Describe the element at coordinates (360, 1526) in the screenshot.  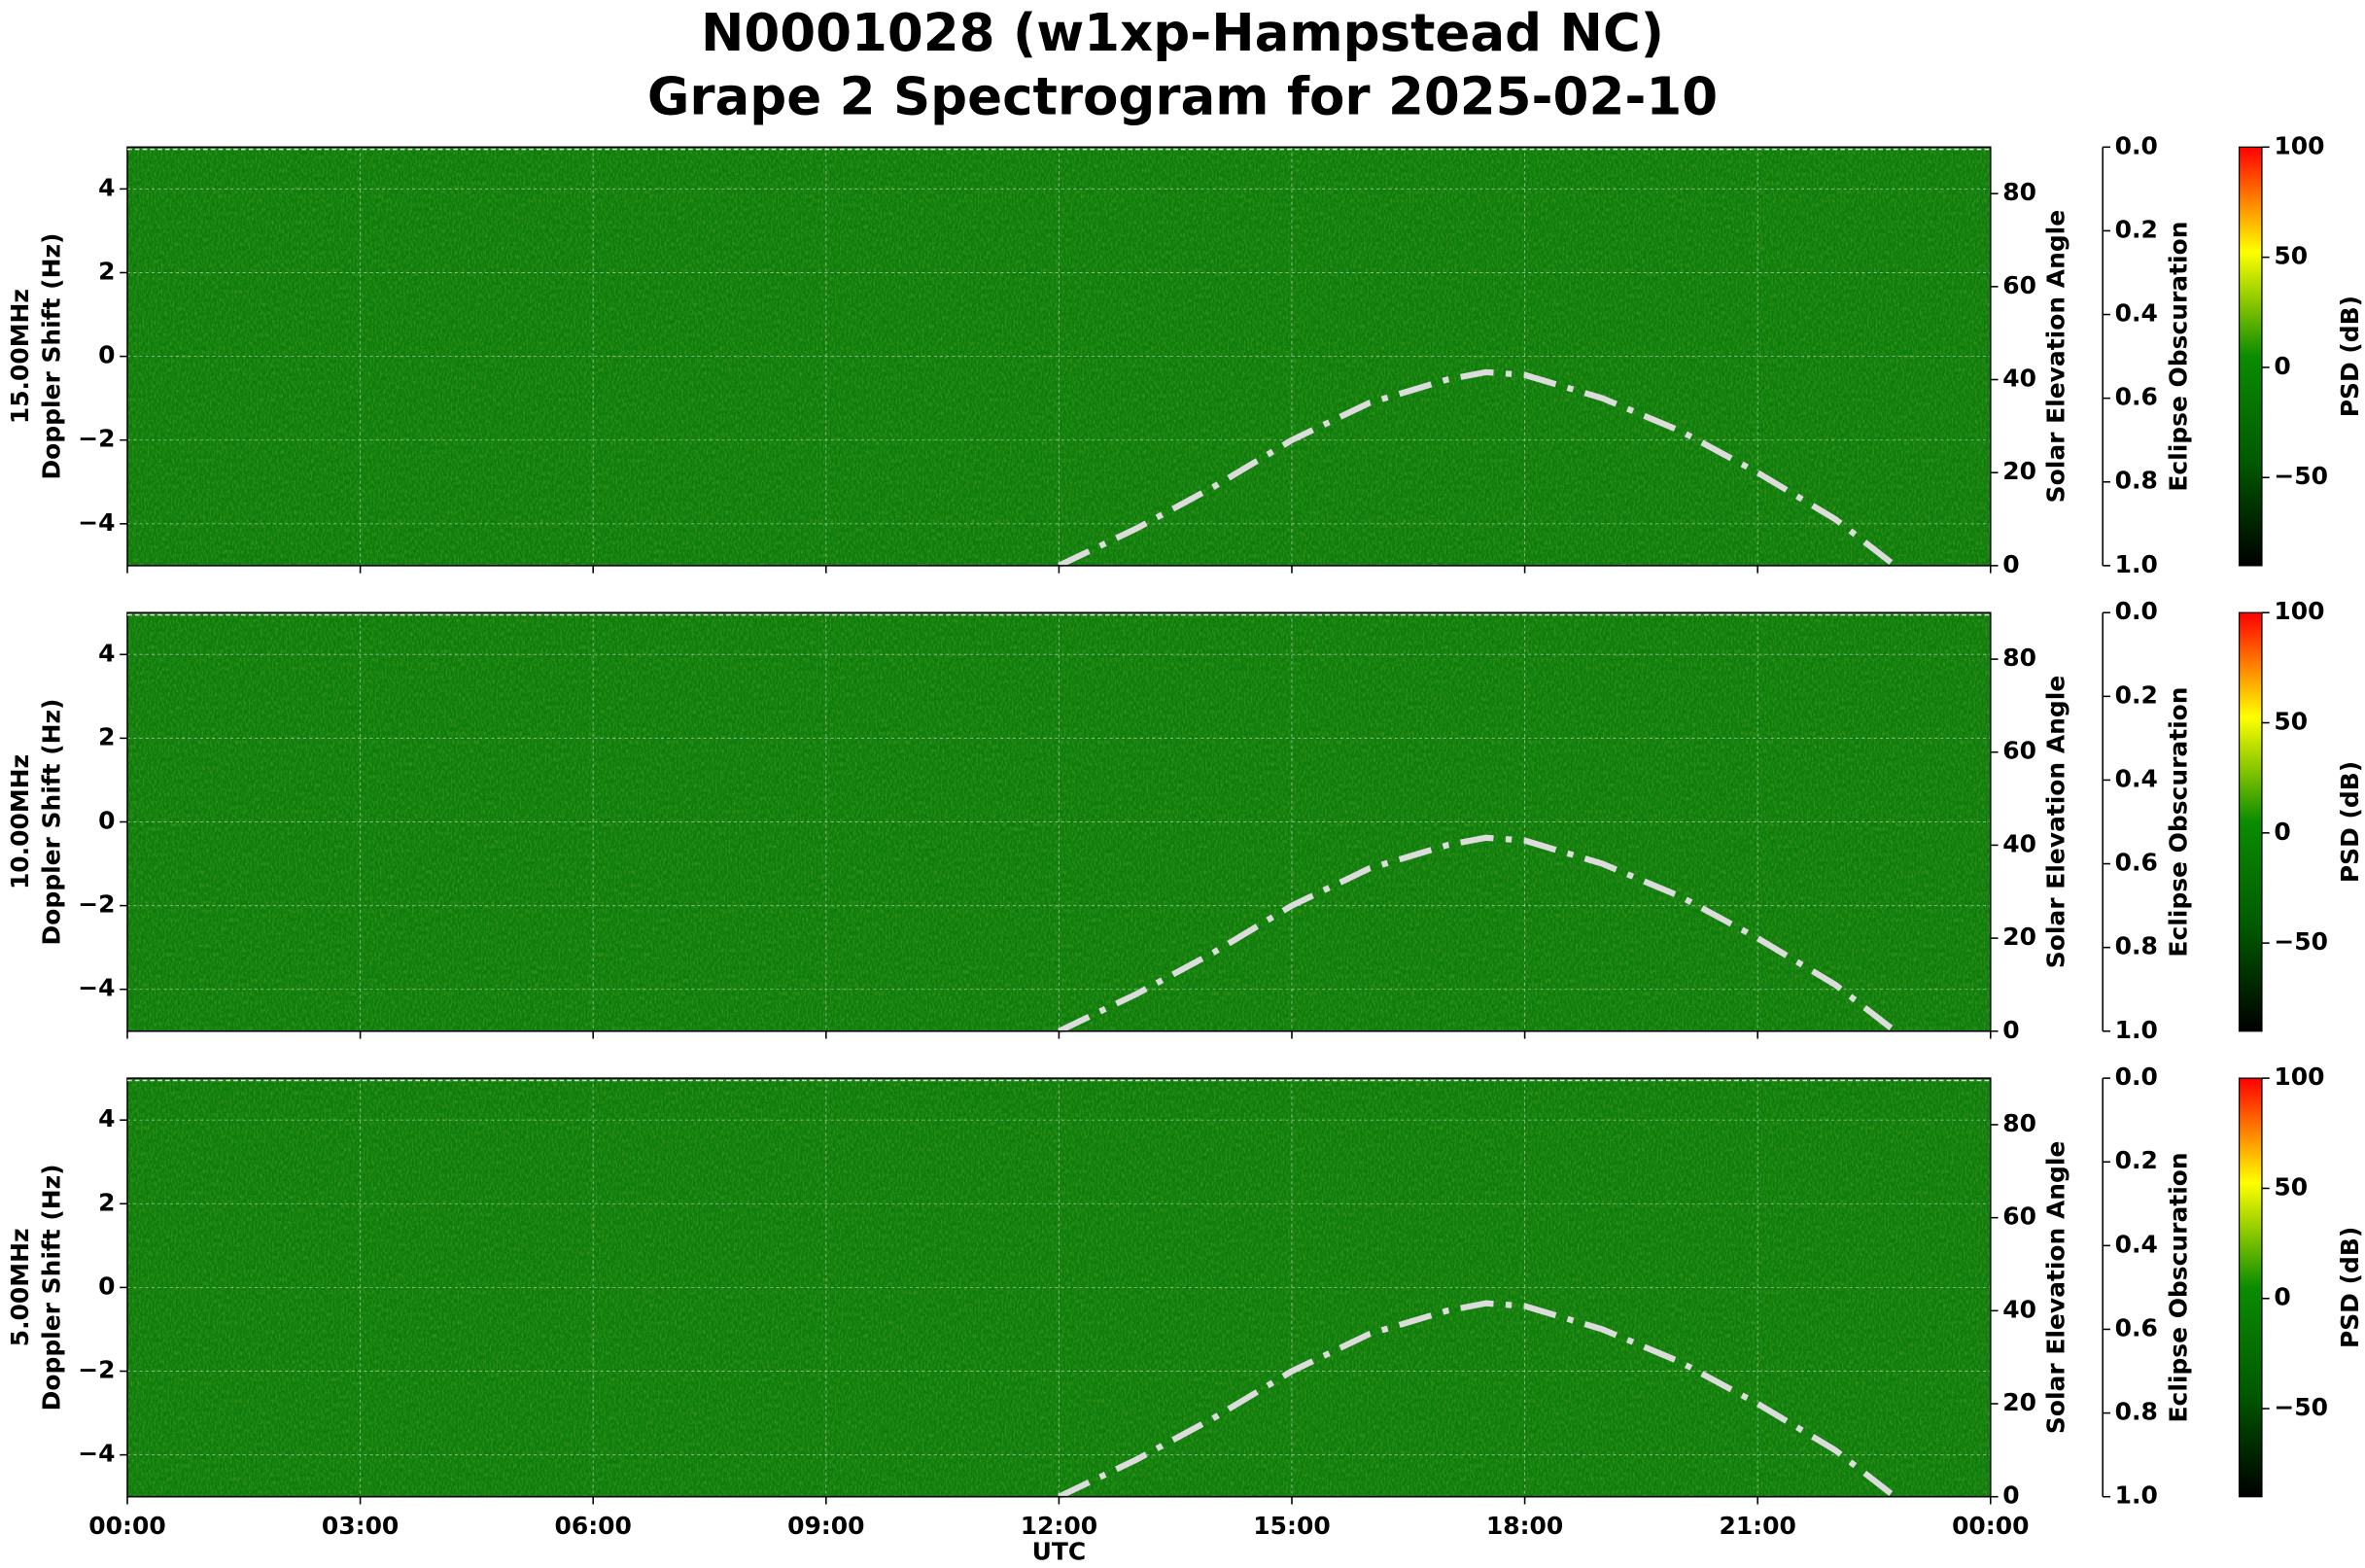
I see `x-tick-label: 03:00` at that location.